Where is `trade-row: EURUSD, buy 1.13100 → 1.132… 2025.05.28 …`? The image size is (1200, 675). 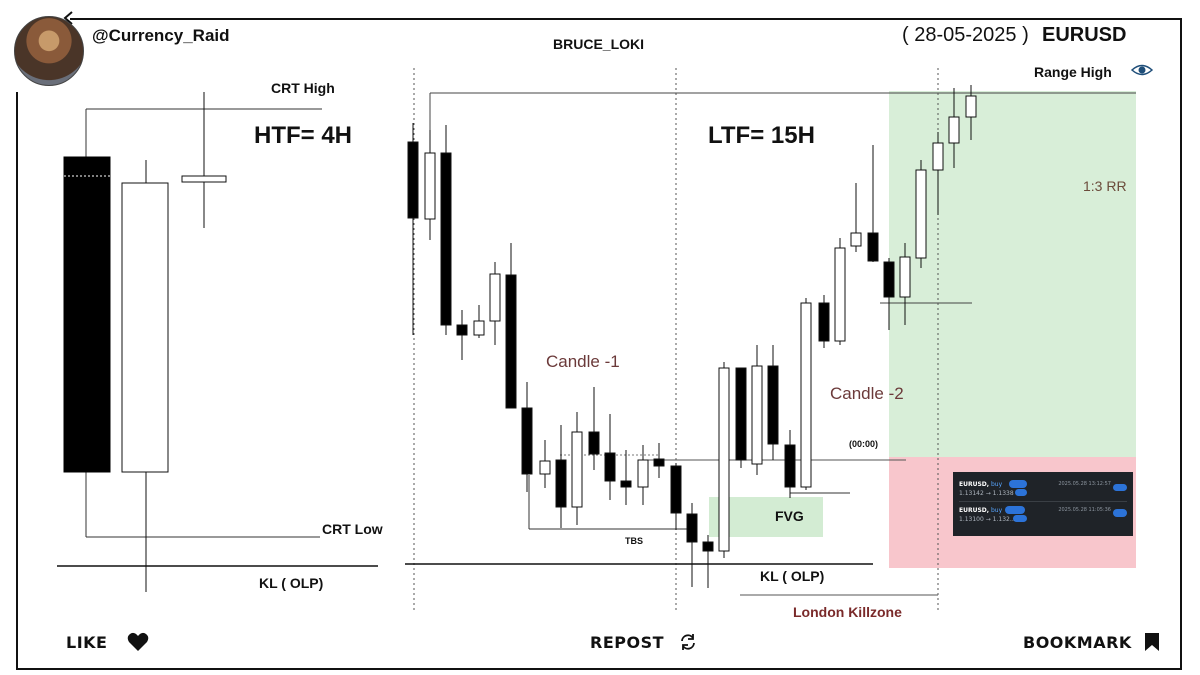
trade-row: EURUSD, buy 1.13100 → 1.132… 2025.05.28 … is located at coordinates (1043, 515).